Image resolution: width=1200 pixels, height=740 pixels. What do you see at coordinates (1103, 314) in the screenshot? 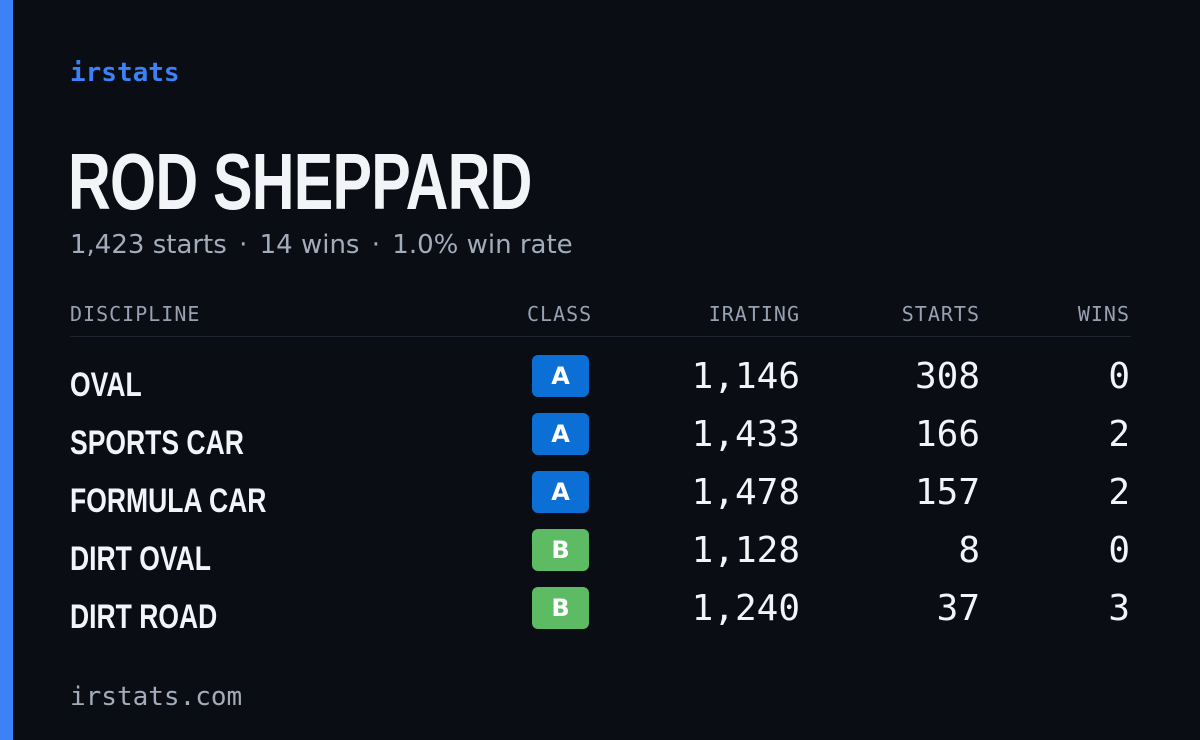
I see `column-header-wins: WINS` at bounding box center [1103, 314].